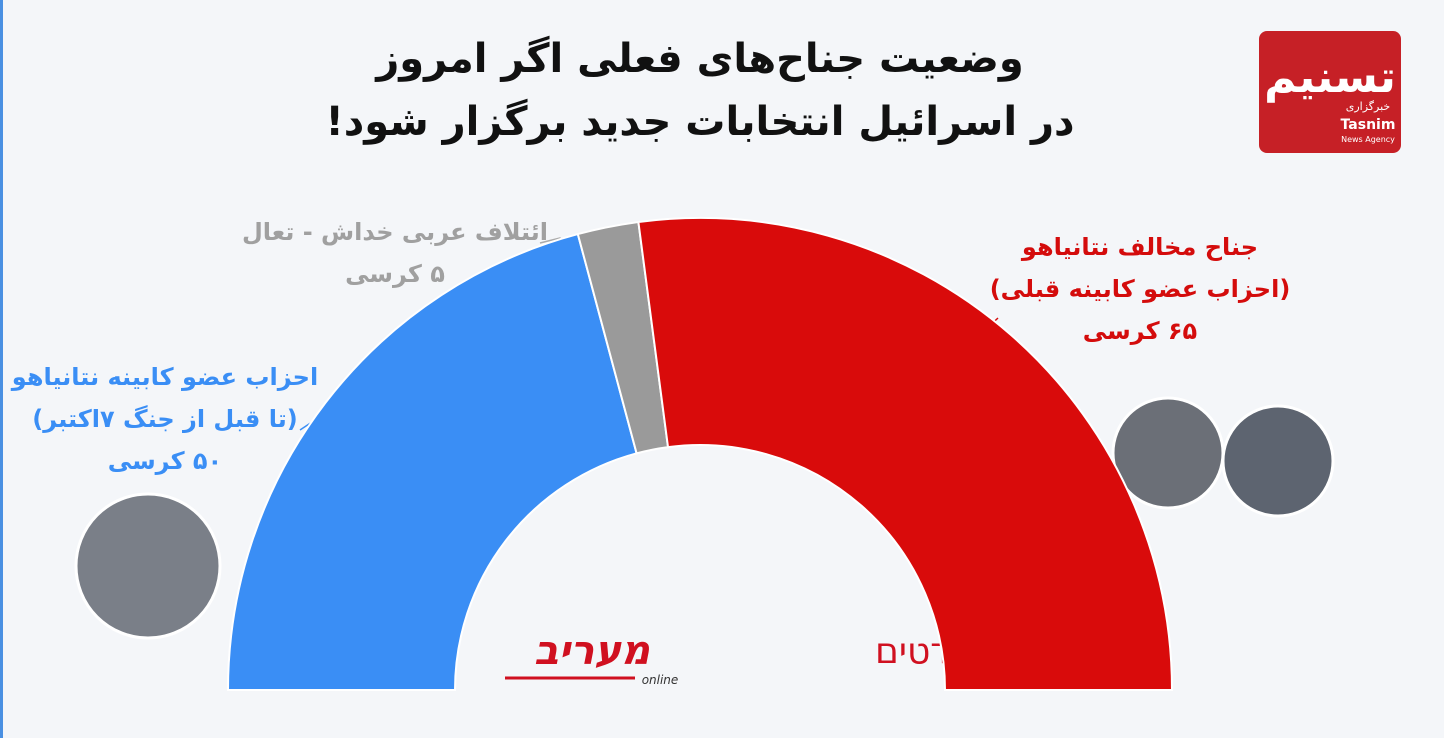  I want to click on source-sub: online, so click(660, 680).